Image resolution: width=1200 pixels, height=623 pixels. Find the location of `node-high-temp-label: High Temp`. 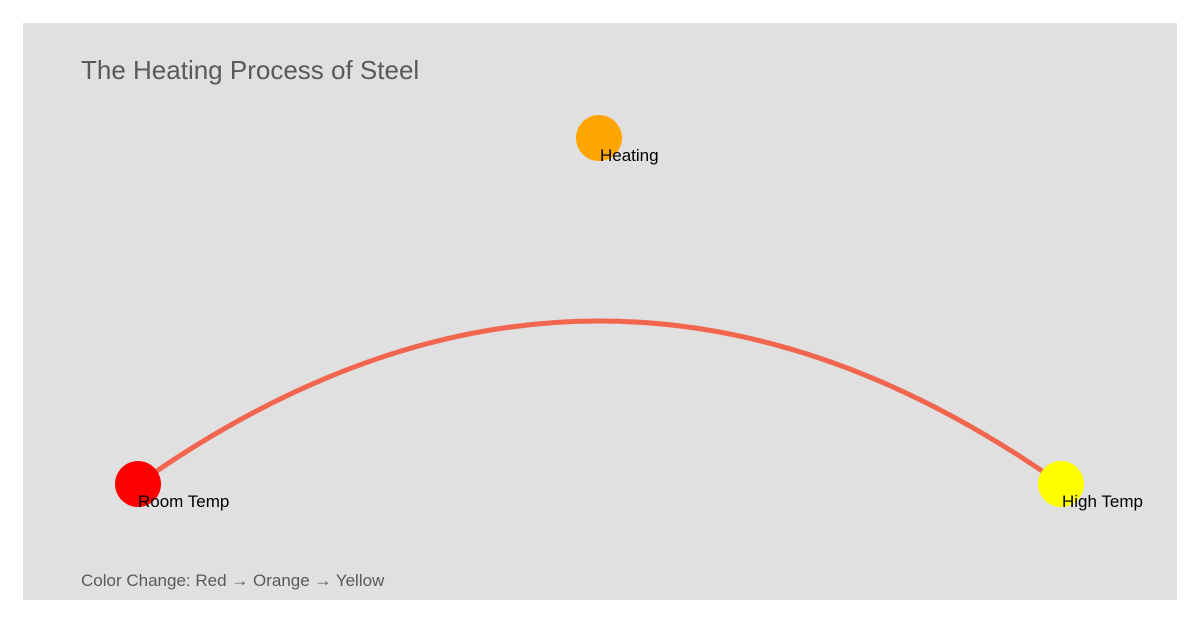

node-high-temp-label: High Temp is located at coordinates (1102, 501).